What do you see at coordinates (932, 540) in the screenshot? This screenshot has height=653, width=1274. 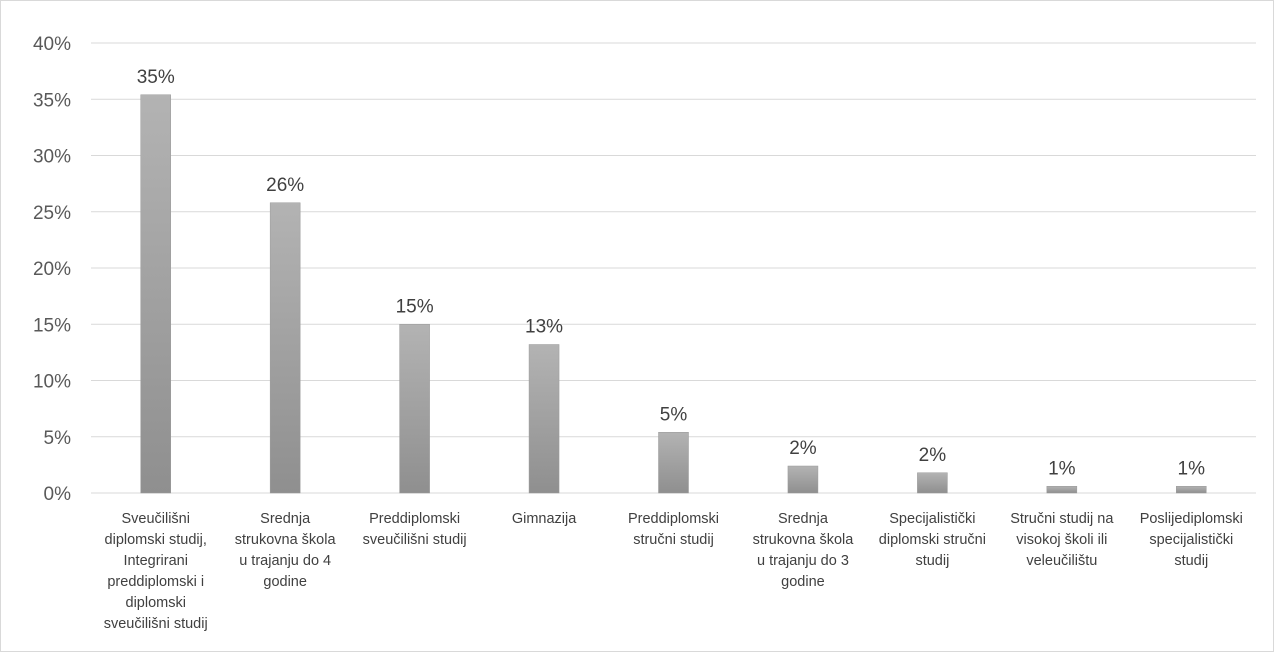 I see `category-label: Specijalistički diplomski stručni studij` at bounding box center [932, 540].